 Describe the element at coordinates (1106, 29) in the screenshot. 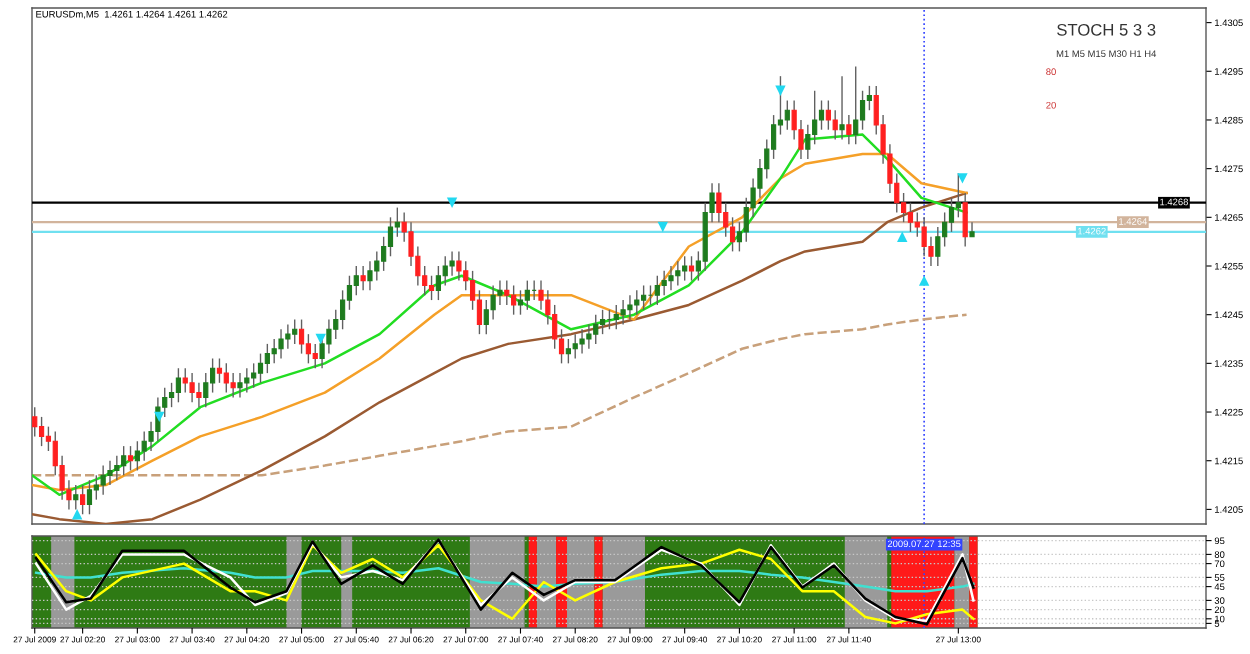

I see `annotation: STOCH 5 3 3` at that location.